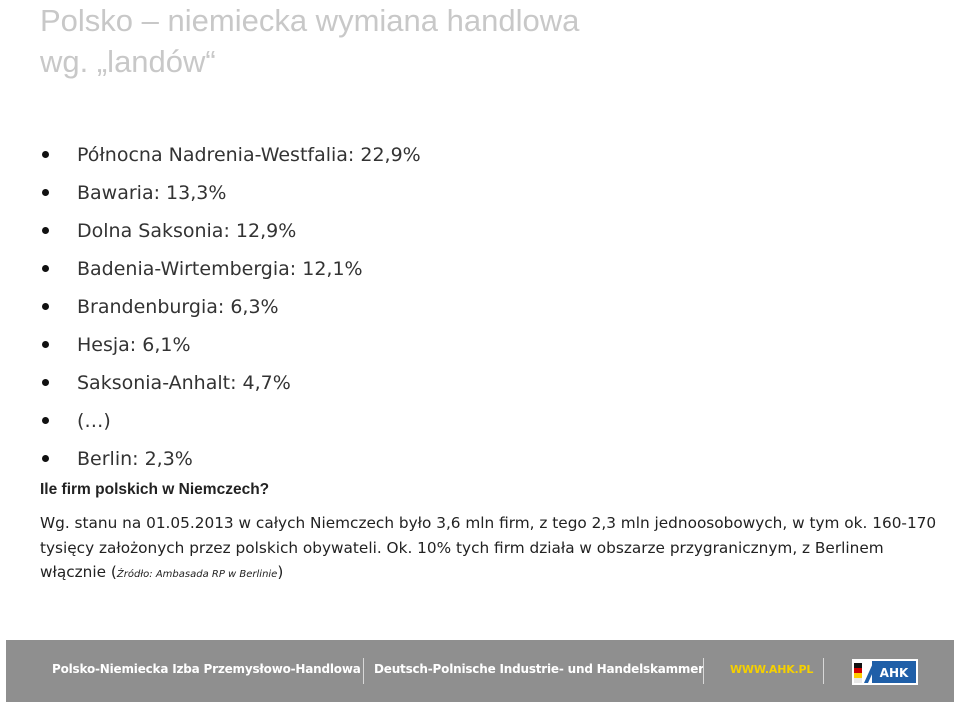  Describe the element at coordinates (178, 307) in the screenshot. I see `list-item-text: Brandenburgia: 6,3%` at that location.